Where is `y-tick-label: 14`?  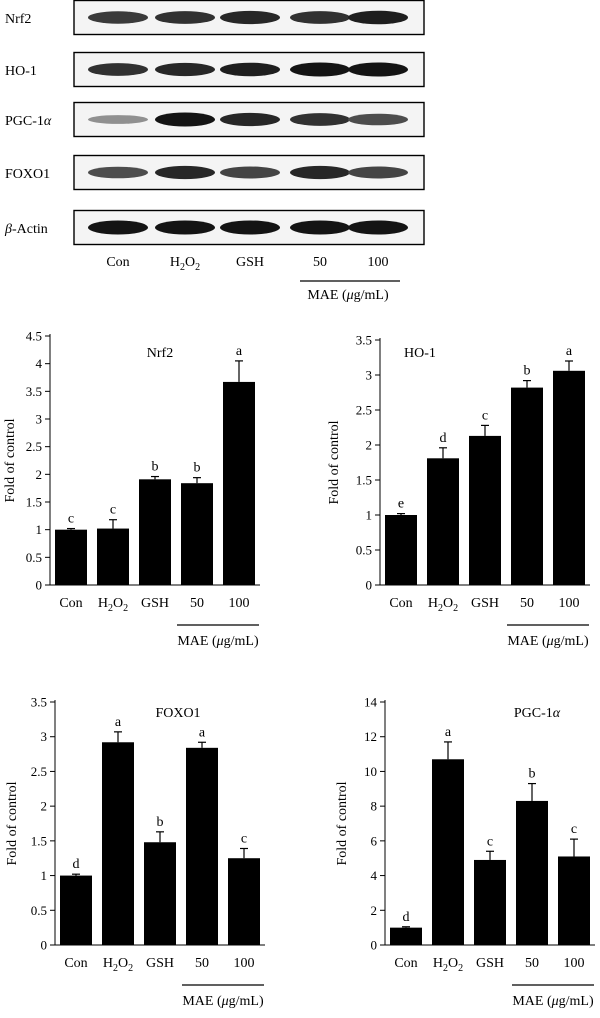 y-tick-label: 14 is located at coordinates (371, 702).